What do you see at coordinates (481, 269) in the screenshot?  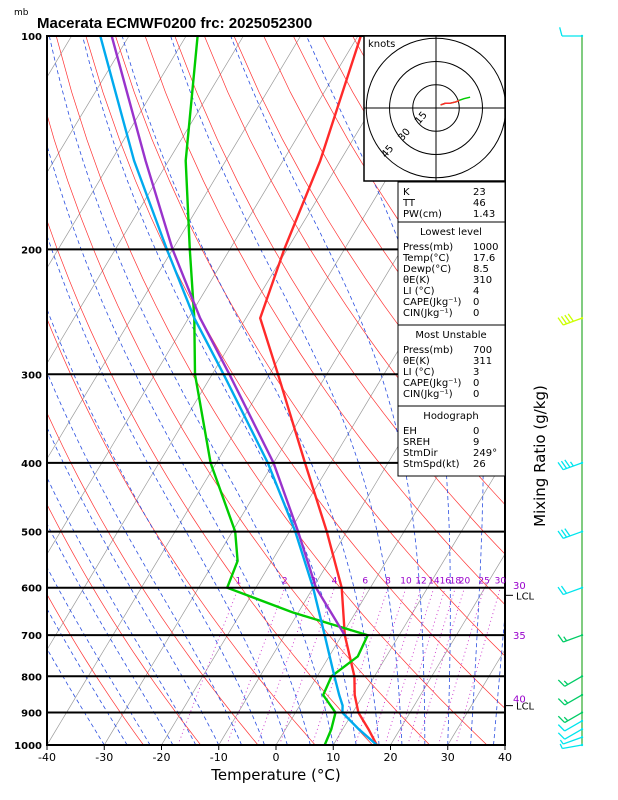 I see `index-value: 8.5` at bounding box center [481, 269].